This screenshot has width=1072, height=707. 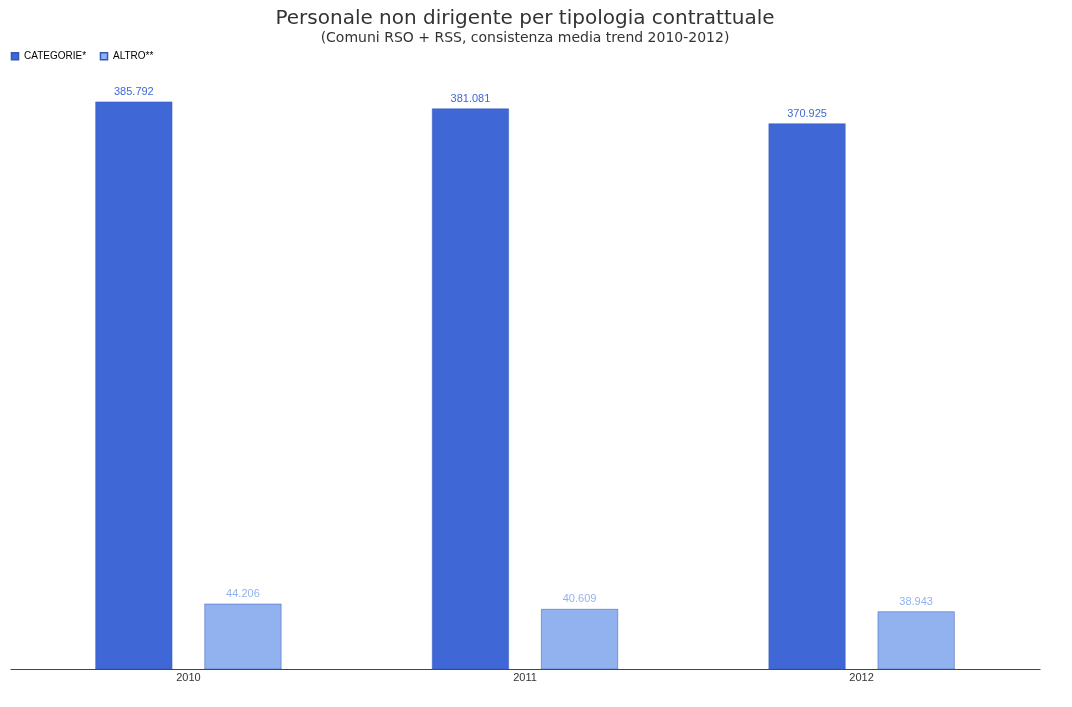 What do you see at coordinates (470, 97) in the screenshot?
I see `data-label: 381.081` at bounding box center [470, 97].